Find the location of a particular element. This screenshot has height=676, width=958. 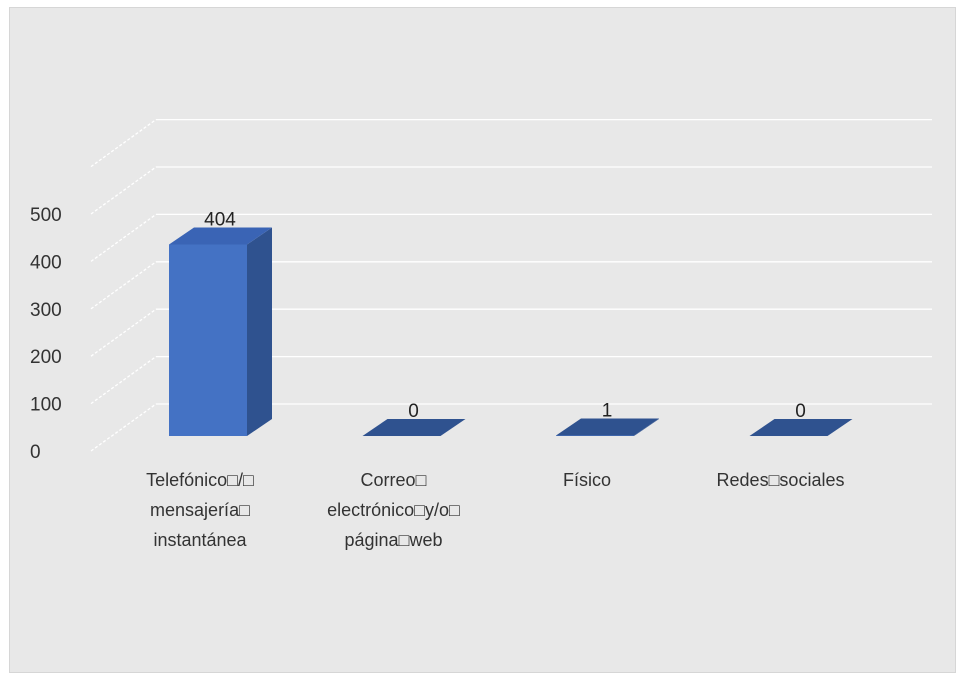

y-axis-ticks: 0 100 200 300 400 500 is located at coordinates (46, 334).